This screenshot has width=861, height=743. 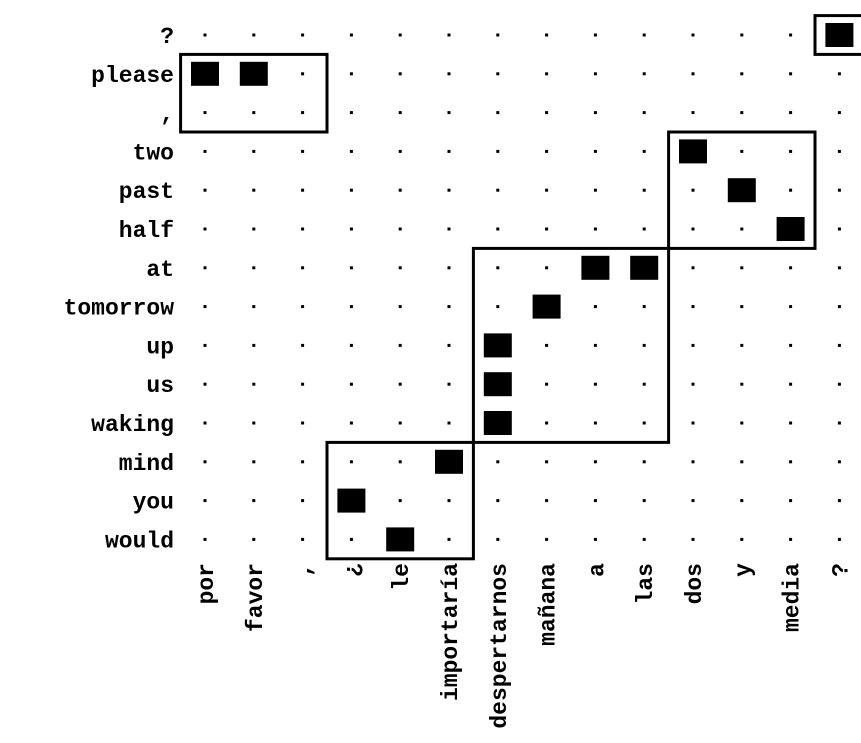 What do you see at coordinates (256, 597) in the screenshot?
I see `source-word-label: favor` at bounding box center [256, 597].